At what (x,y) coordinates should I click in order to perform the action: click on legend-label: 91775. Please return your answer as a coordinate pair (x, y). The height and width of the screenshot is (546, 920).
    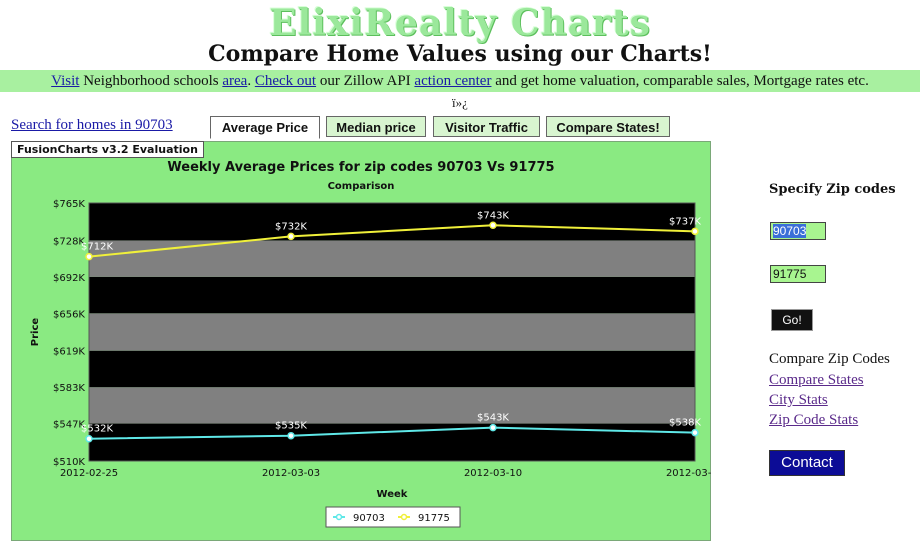
    Looking at the image, I should click on (434, 518).